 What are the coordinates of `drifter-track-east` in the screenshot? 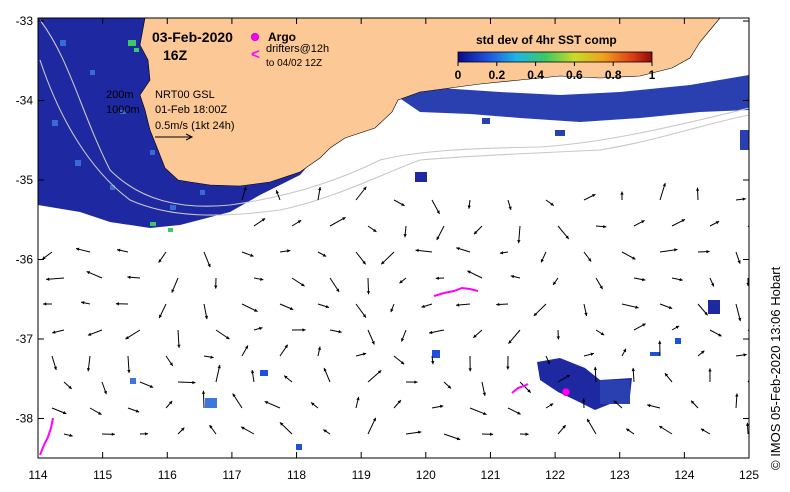 It's located at (520, 388).